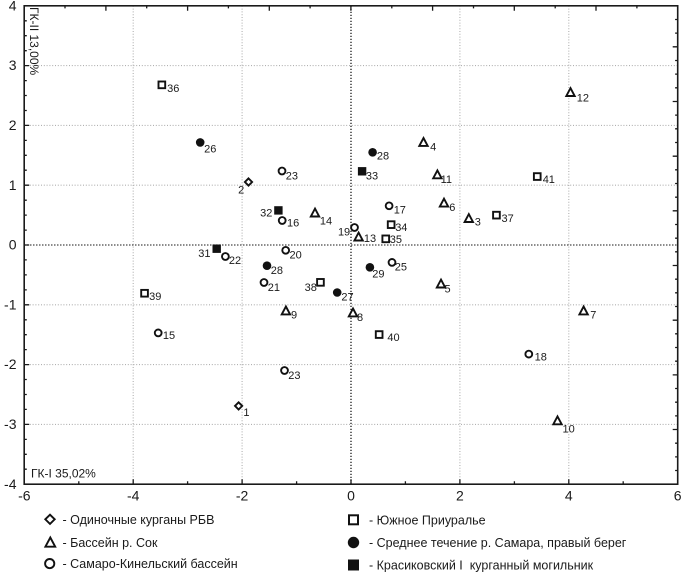 The image size is (682, 572). I want to click on svg-text: 29, so click(378, 275).